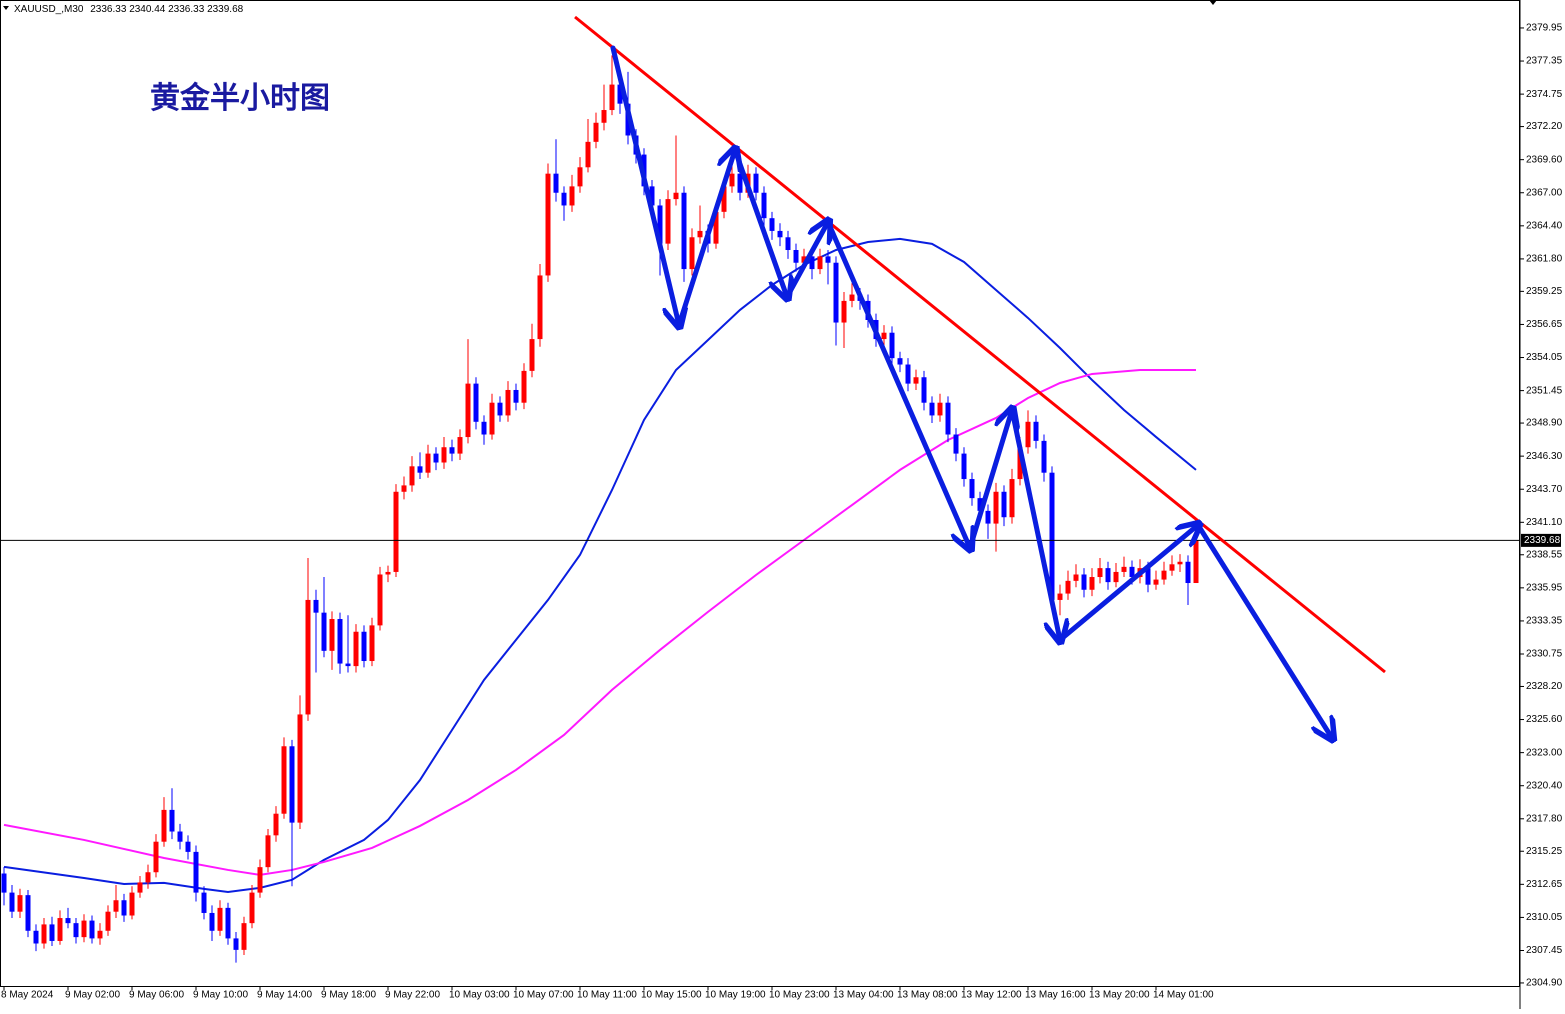 Image resolution: width=1565 pixels, height=1014 pixels. What do you see at coordinates (1544, 423) in the screenshot?
I see `y-tick-label: 2348.90` at bounding box center [1544, 423].